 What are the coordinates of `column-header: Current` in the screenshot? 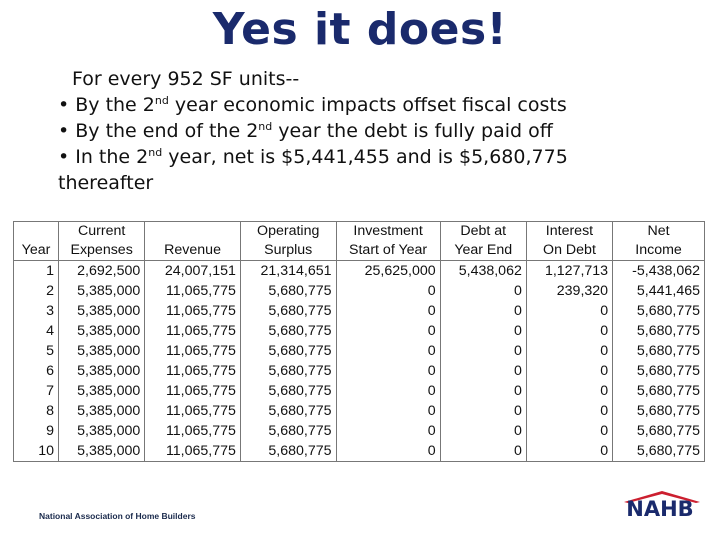 It's located at (102, 231).